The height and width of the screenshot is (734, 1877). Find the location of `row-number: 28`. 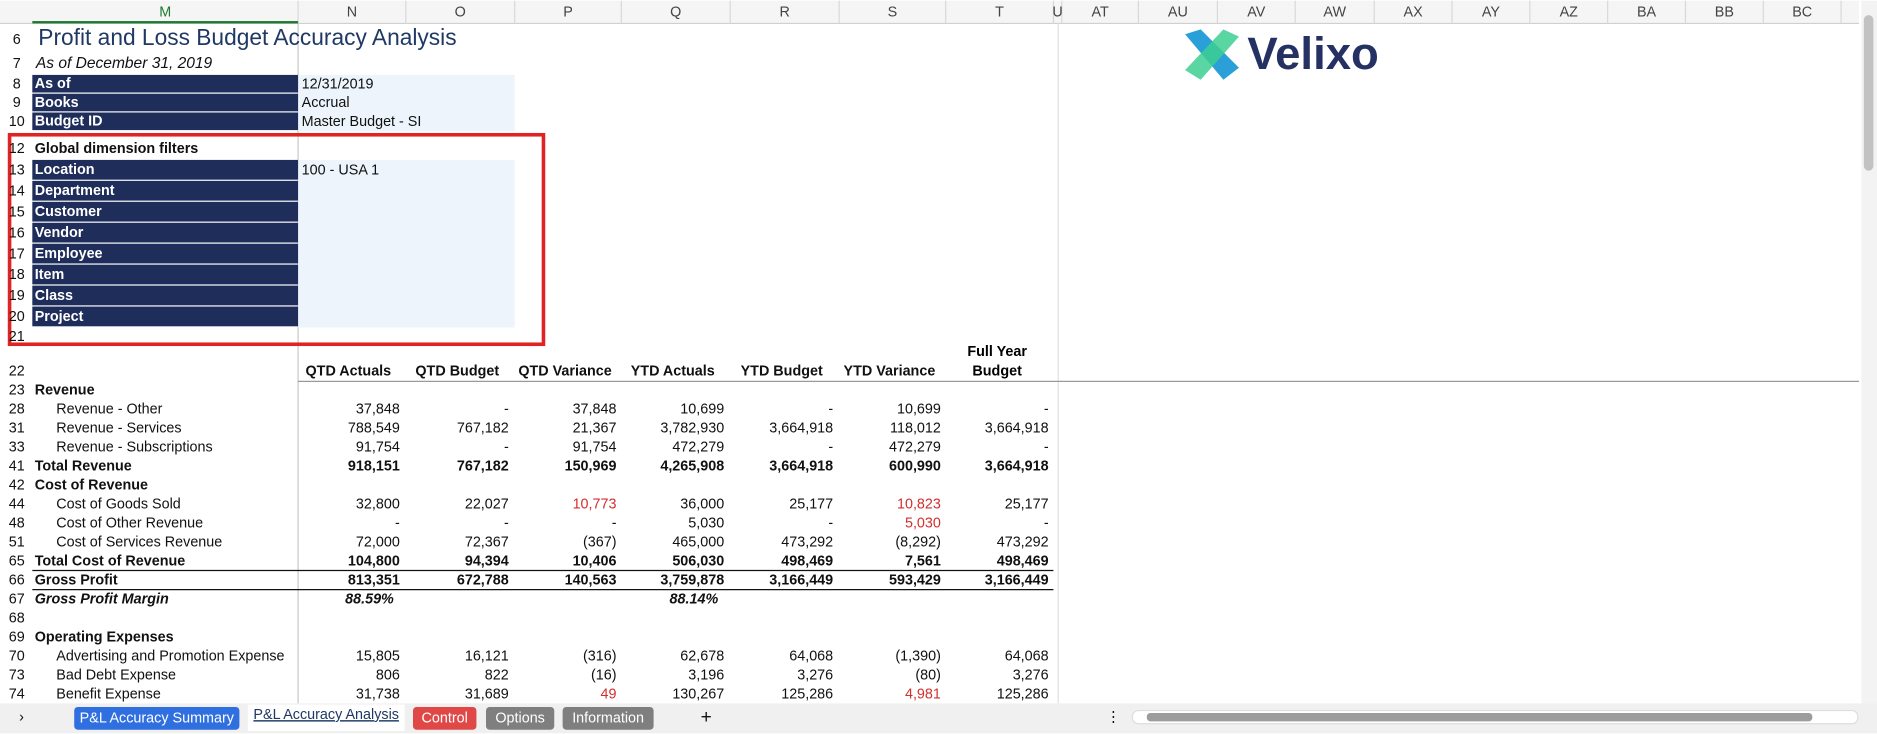

row-number: 28 is located at coordinates (17, 410).